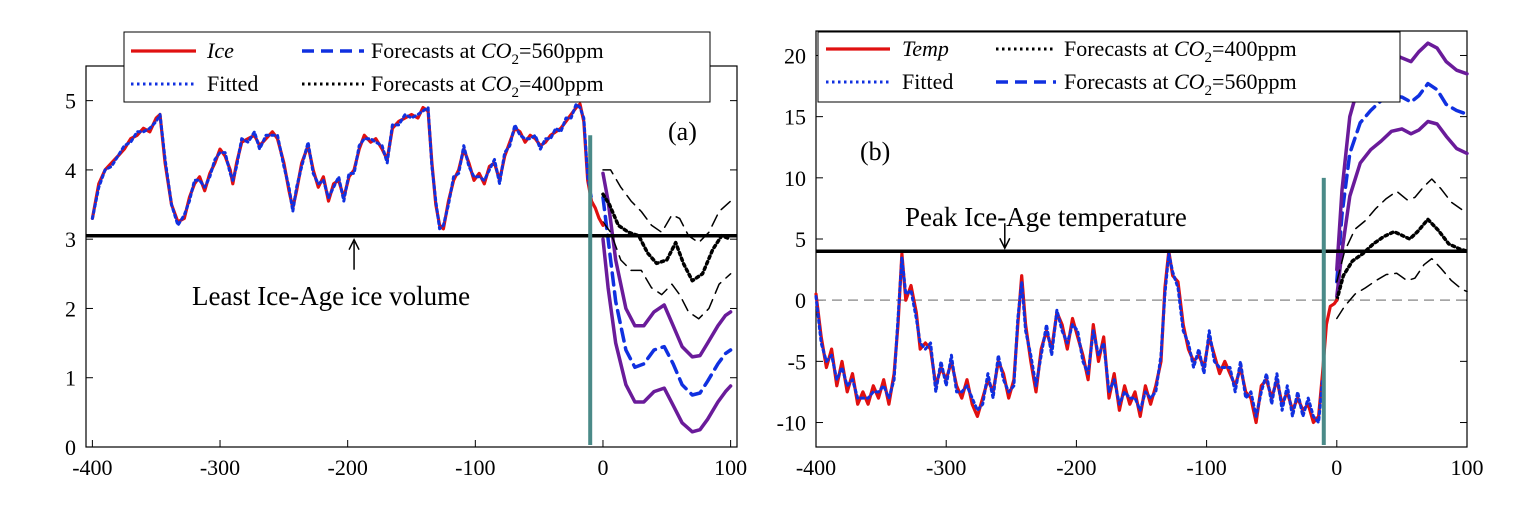 The width and height of the screenshot is (1536, 512). What do you see at coordinates (875, 151) in the screenshot?
I see `panel-b-label: (b)` at bounding box center [875, 151].